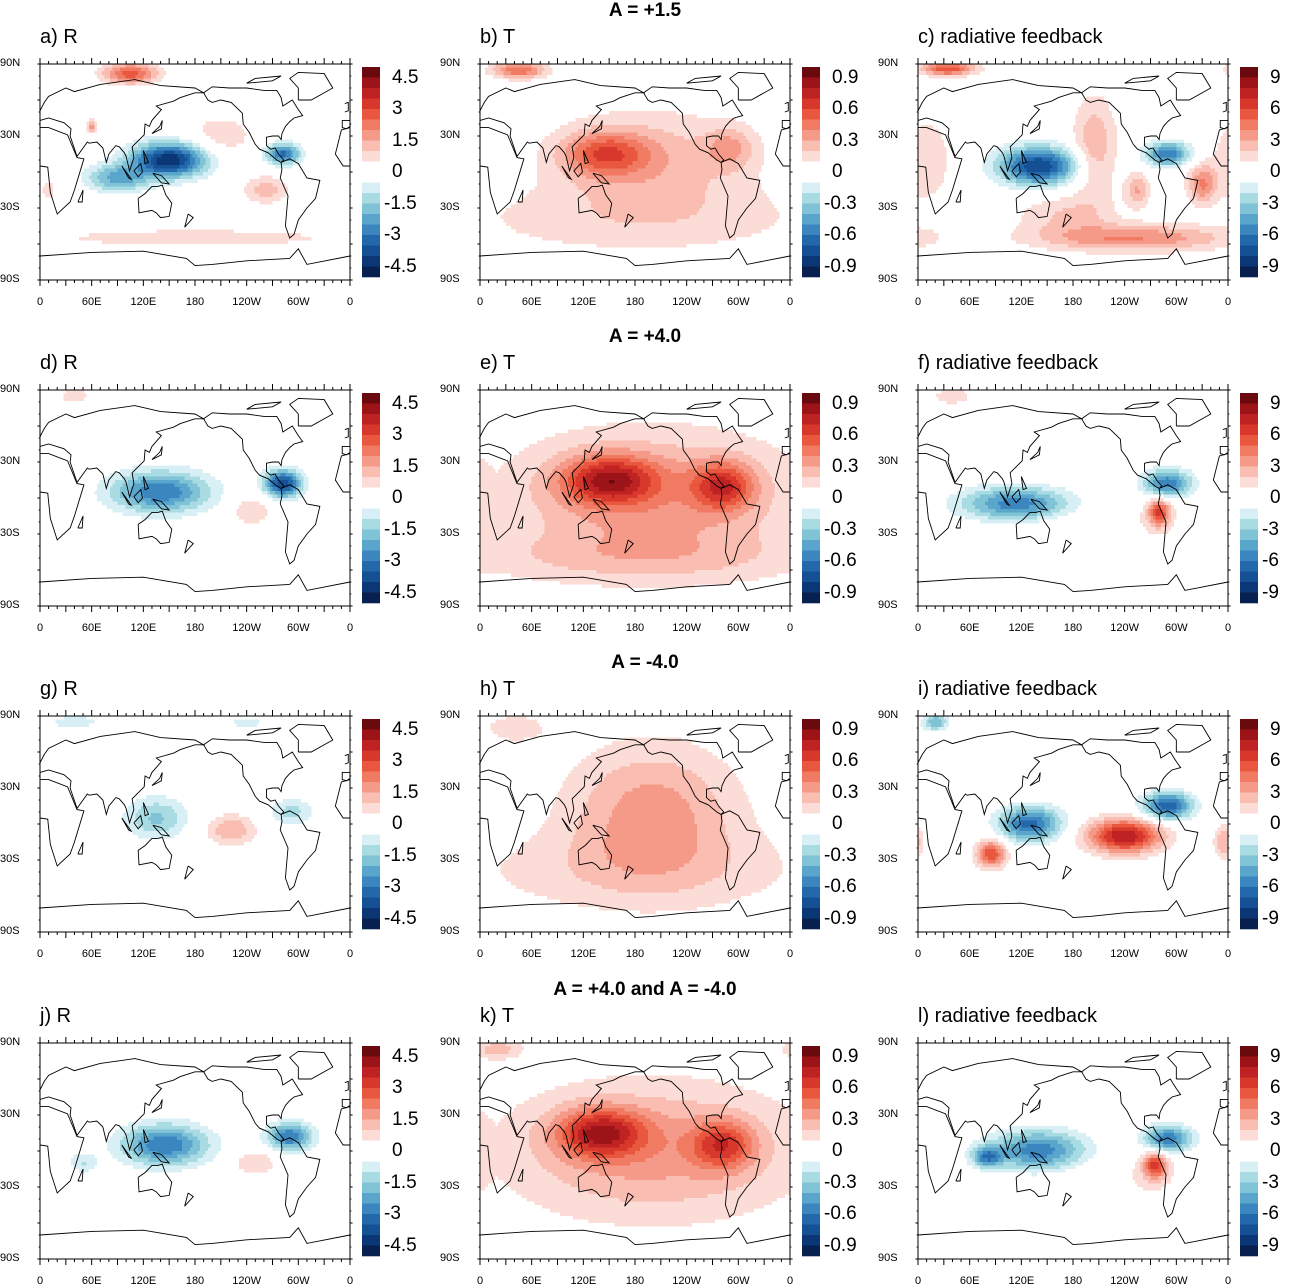  I want to click on colorbar-label: 0, so click(1275, 497).